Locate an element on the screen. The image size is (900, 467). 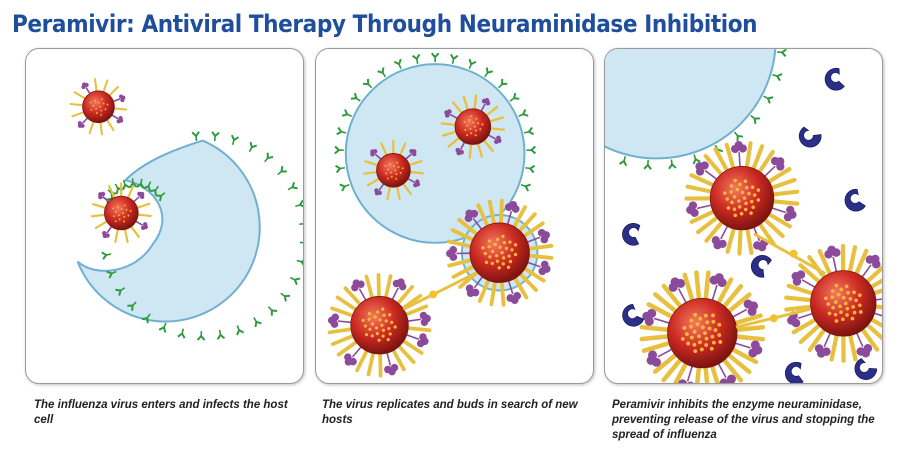
peramivir-molecule-icon is located at coordinates (761, 266).